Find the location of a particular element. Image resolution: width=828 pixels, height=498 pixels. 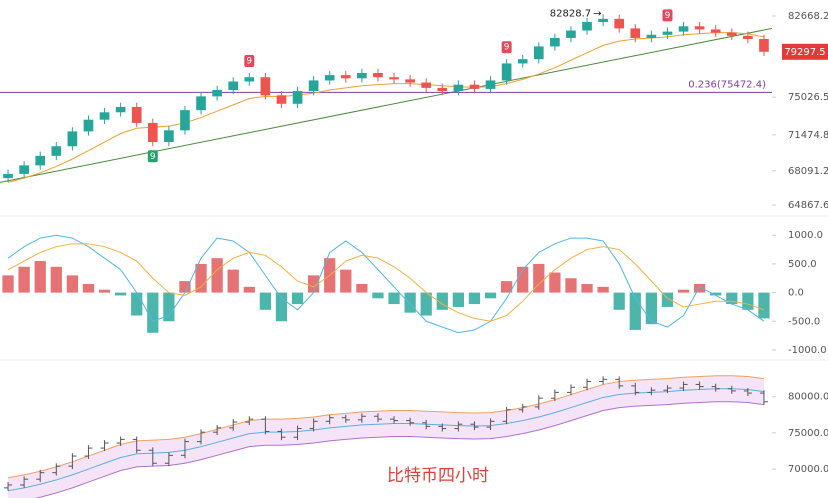

high-label: 82828.7 is located at coordinates (570, 13).